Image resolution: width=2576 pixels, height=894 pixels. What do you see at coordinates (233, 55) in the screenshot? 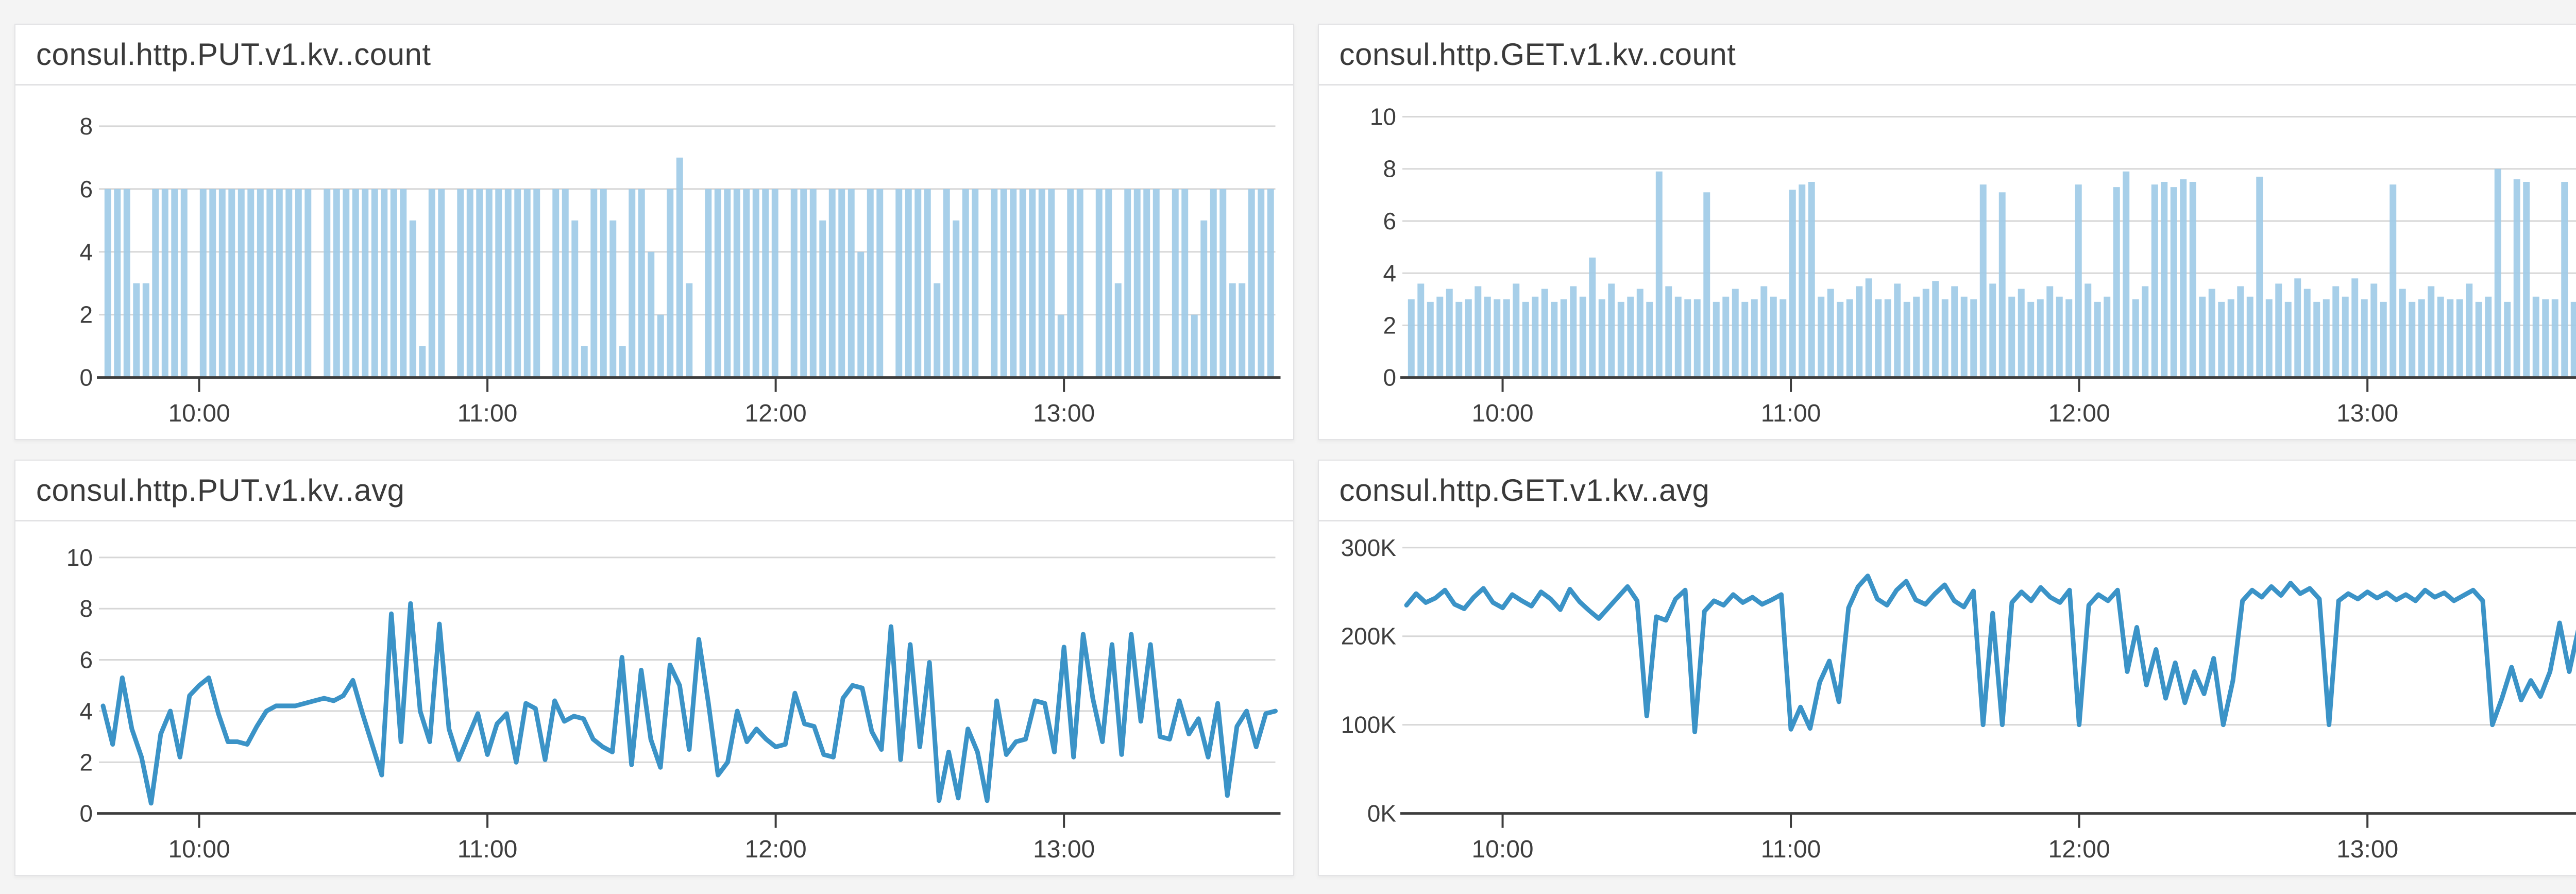
I see `panel-title: consul.http.PUT.v1.kv..count` at bounding box center [233, 55].